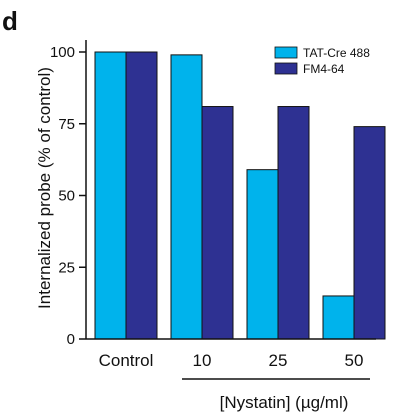 The width and height of the screenshot is (415, 420). I want to click on bar-tat-cre-488-control, so click(110, 195).